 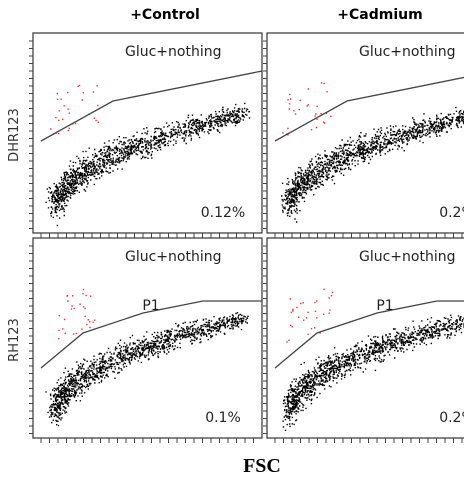 What do you see at coordinates (223, 418) in the screenshot?
I see `percent-label: 0.1%` at bounding box center [223, 418].